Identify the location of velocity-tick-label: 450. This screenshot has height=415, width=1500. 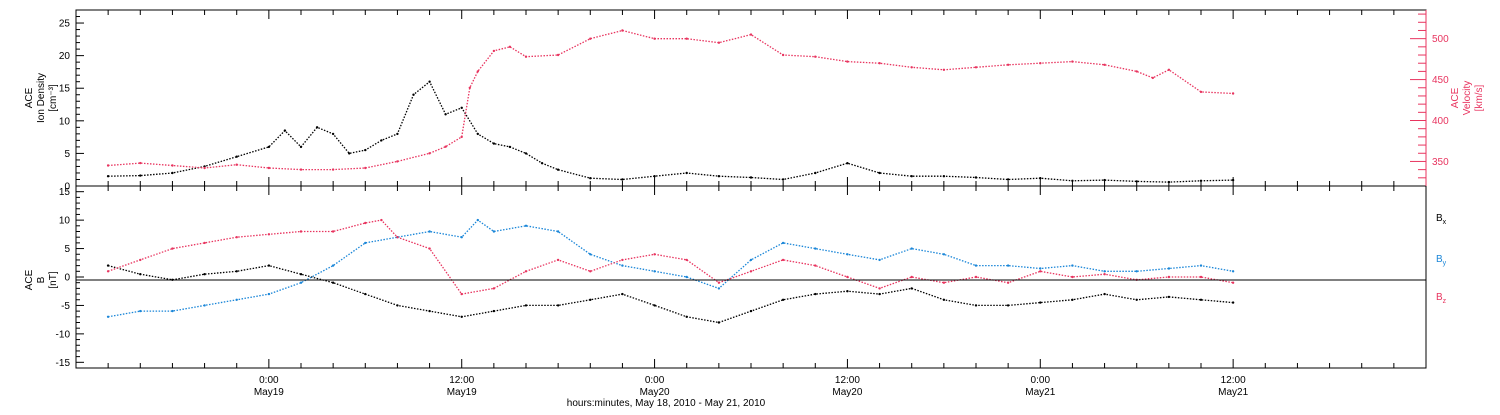
(1440, 80).